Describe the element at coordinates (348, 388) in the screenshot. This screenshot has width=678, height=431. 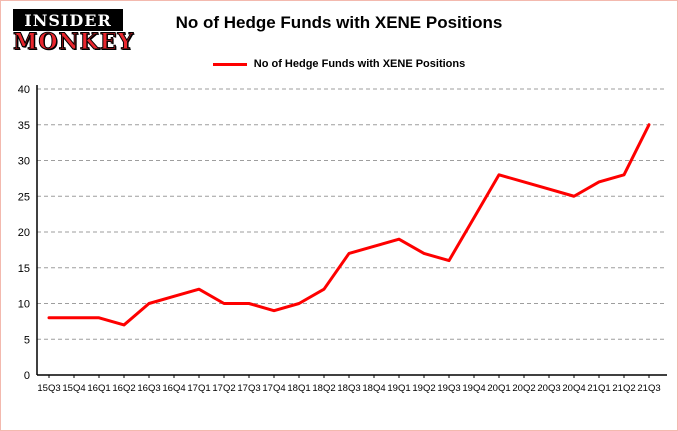
I see `x-tick-label: 18Q3` at that location.